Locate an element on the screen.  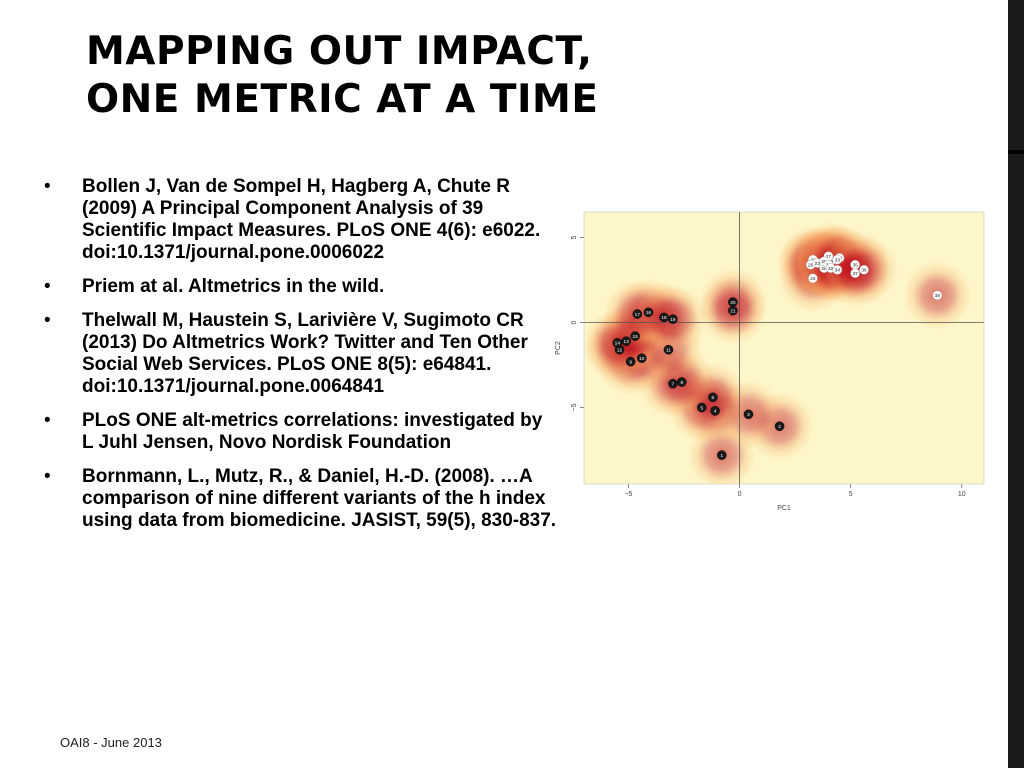
data-point: 19 is located at coordinates (673, 319).